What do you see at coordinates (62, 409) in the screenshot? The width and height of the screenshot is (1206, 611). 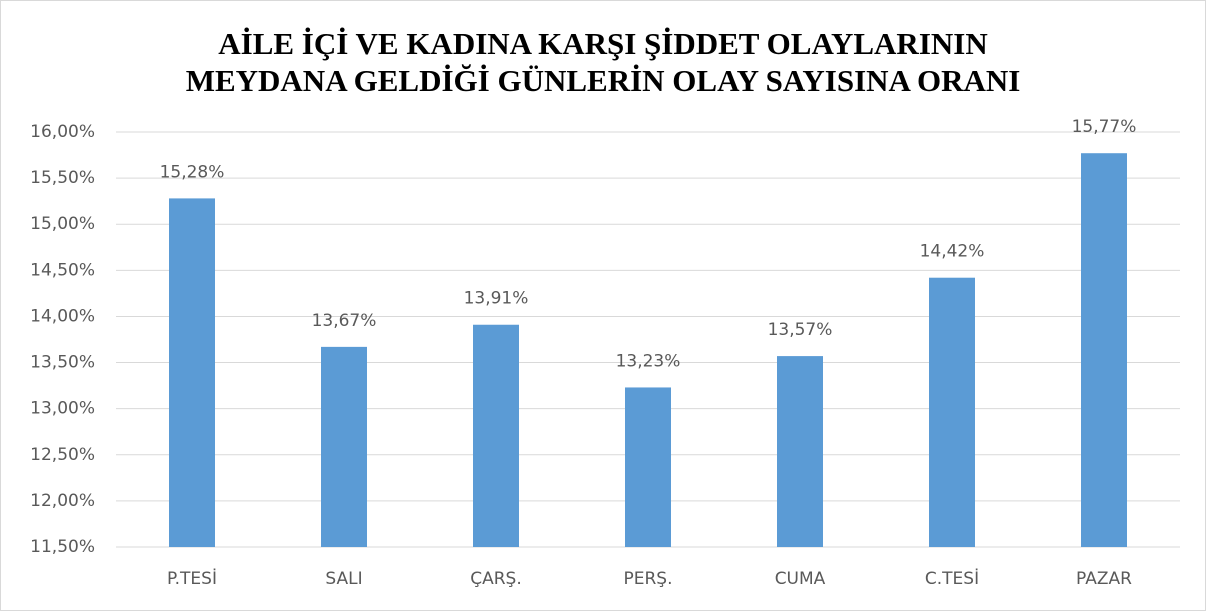 I see `y-tick-label: 13,00%` at bounding box center [62, 409].